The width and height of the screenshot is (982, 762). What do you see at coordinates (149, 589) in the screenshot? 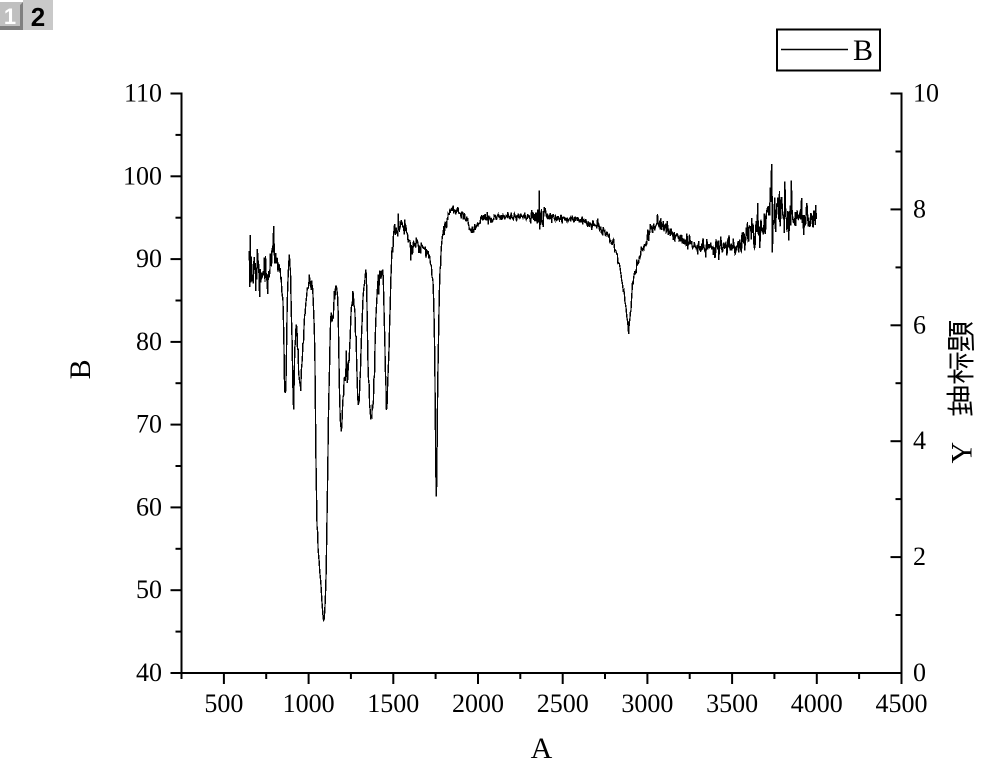
I see `svg-text: 50` at bounding box center [149, 589].